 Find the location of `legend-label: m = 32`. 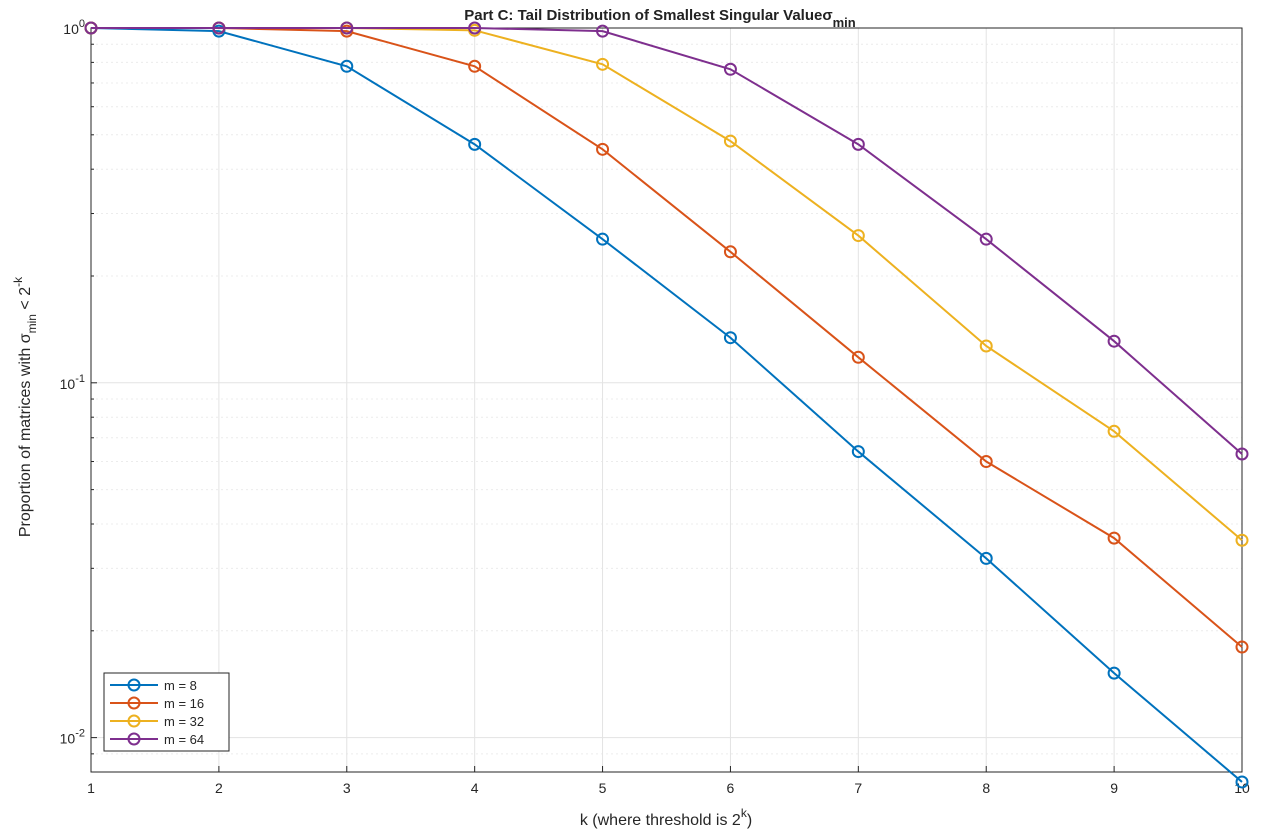

legend-label: m = 32 is located at coordinates (184, 721).